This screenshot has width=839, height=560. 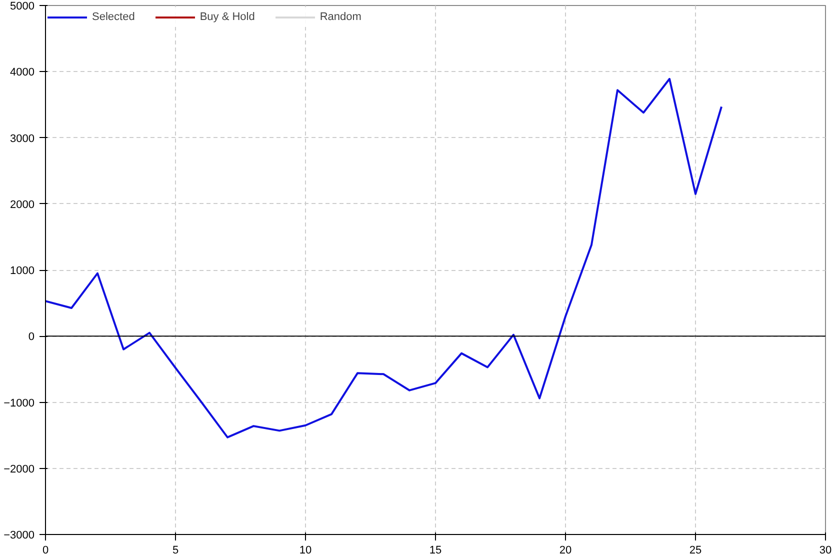 I want to click on legend-label: Random, so click(x=341, y=17).